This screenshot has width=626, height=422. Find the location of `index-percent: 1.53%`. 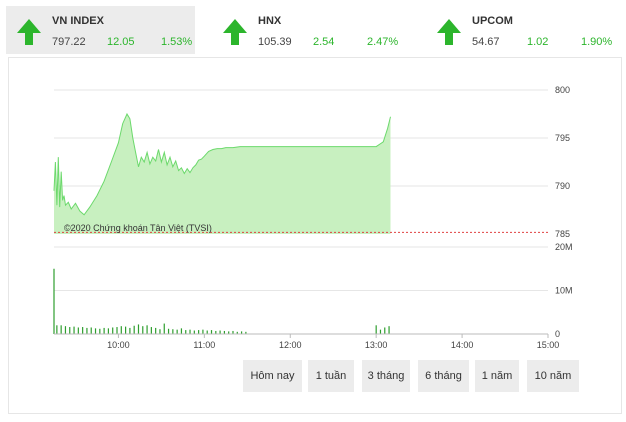

index-percent: 1.53% is located at coordinates (176, 42).